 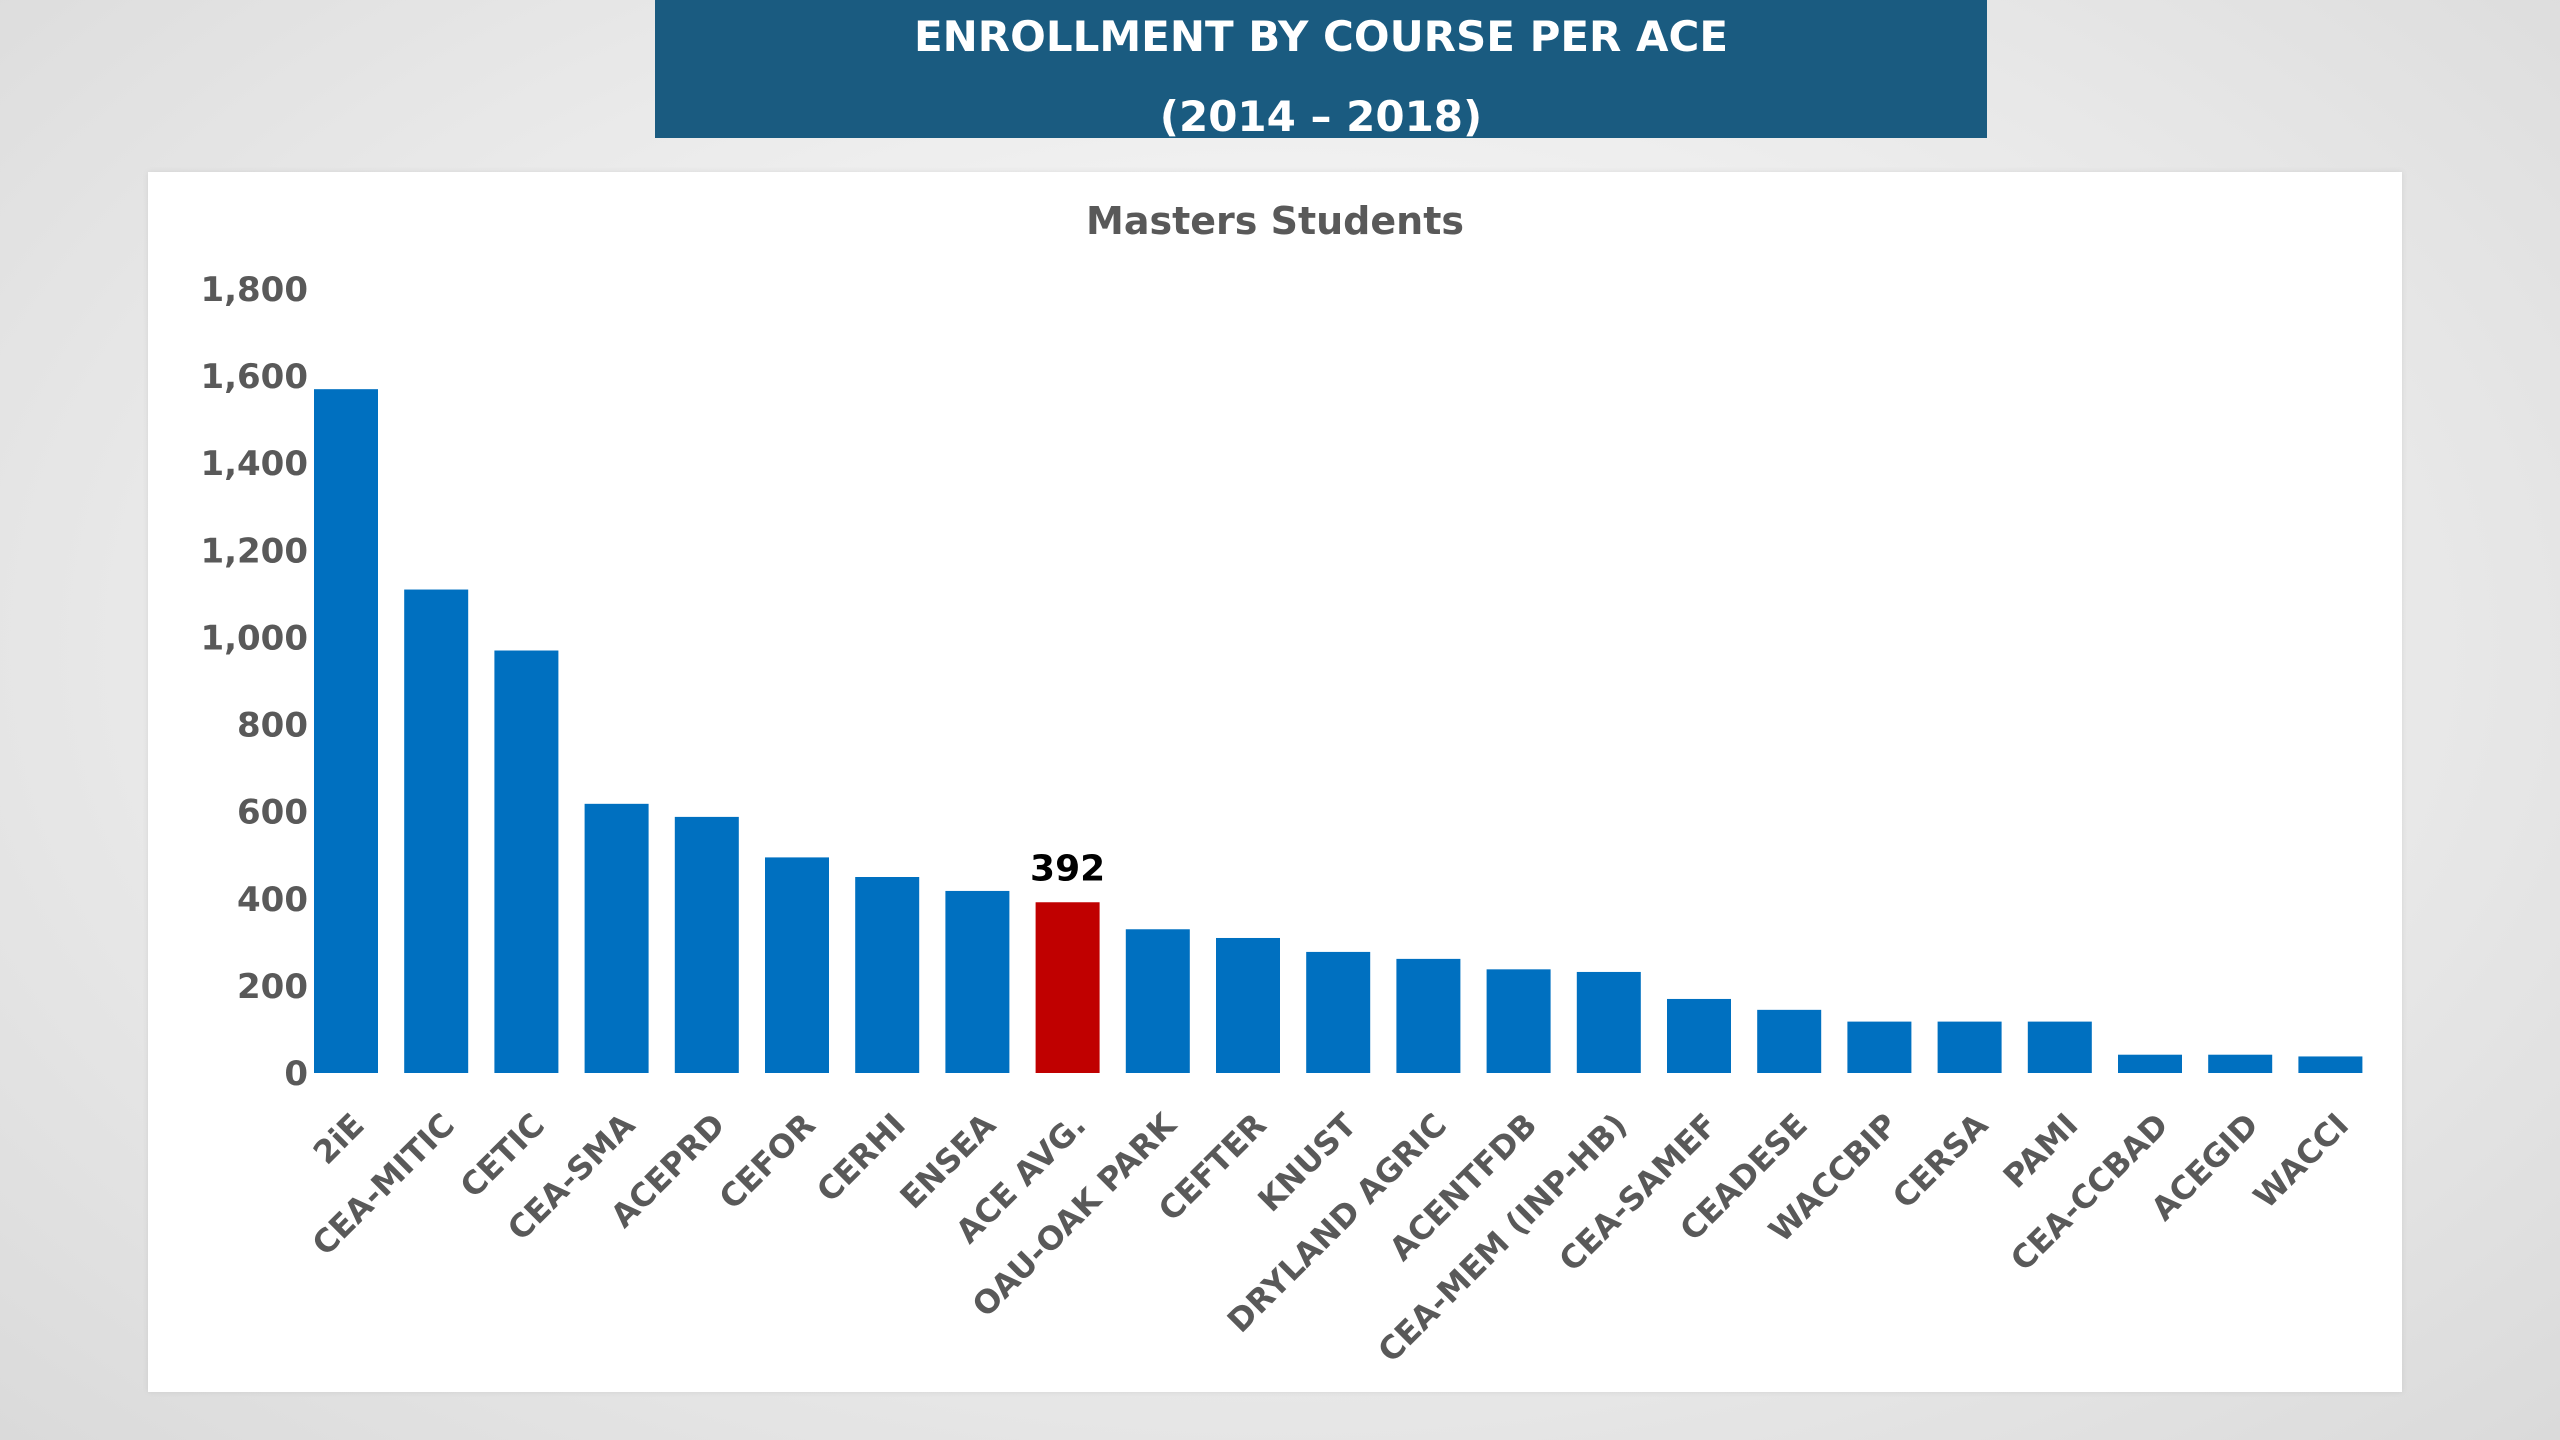 I want to click on slide-title: ENROLLMENT BY COURSE PER ACE, so click(x=1321, y=36).